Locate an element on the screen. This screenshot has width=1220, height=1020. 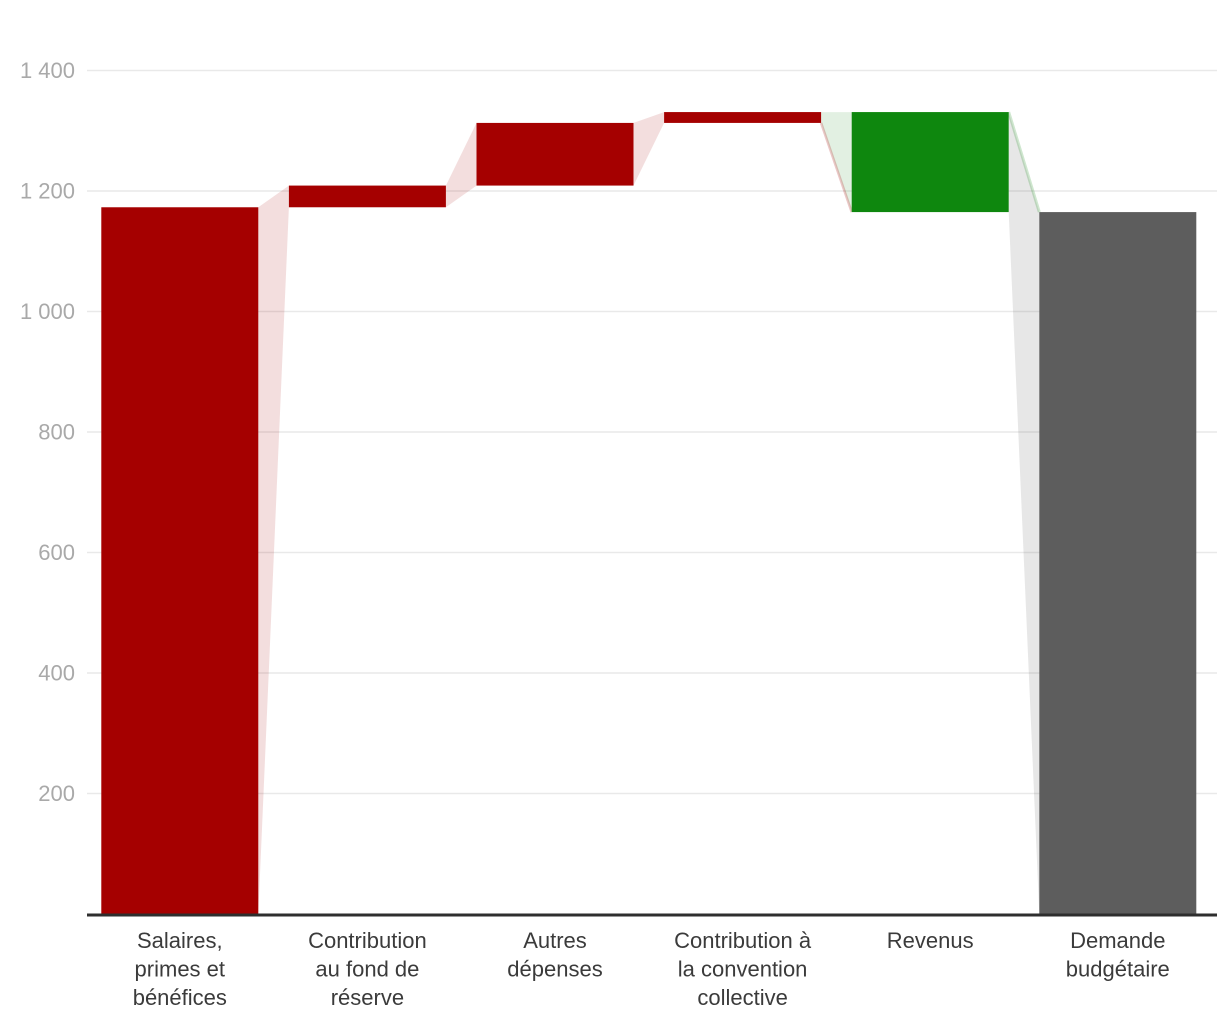
x-category-label-contribution-au-fond-de-reserve: réserve is located at coordinates (367, 997).